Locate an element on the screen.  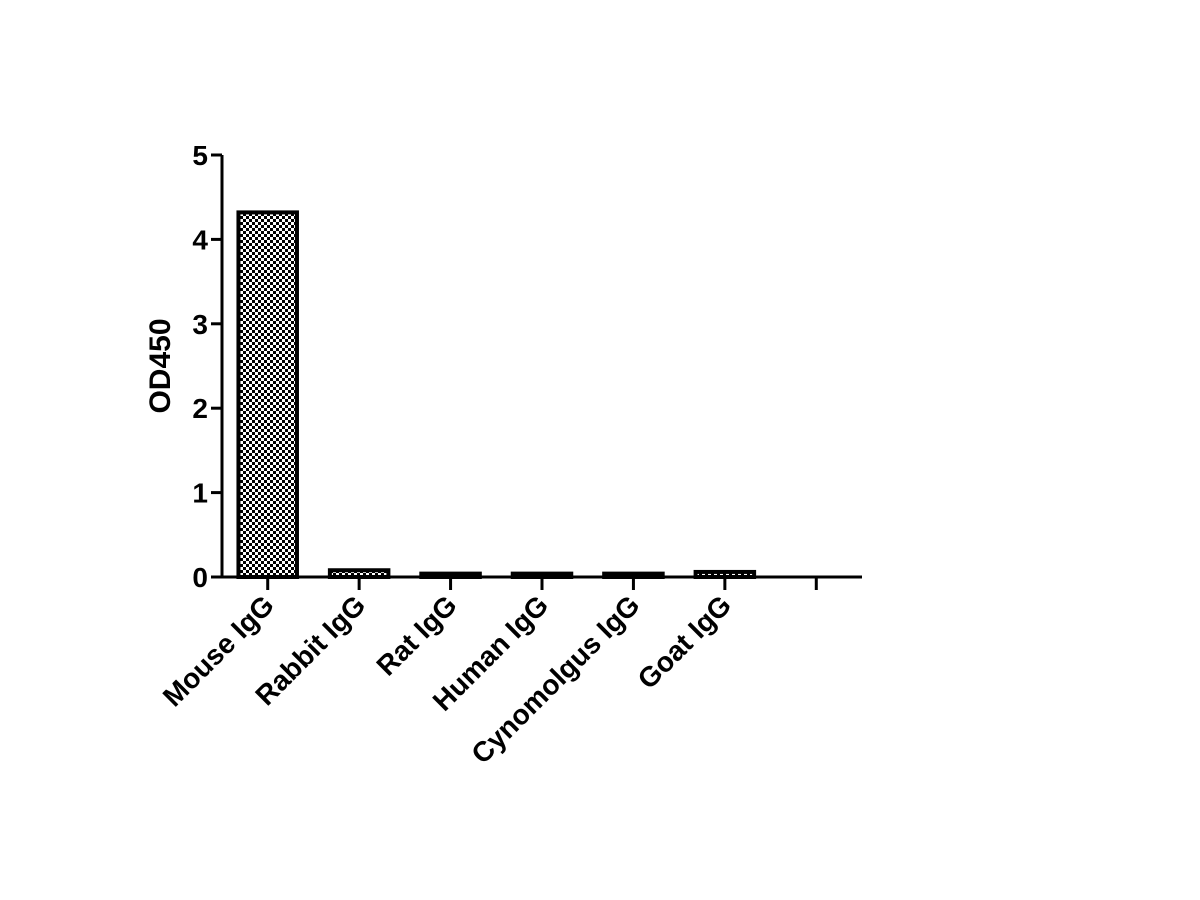
y-tick-label: 5 is located at coordinates (200, 155).